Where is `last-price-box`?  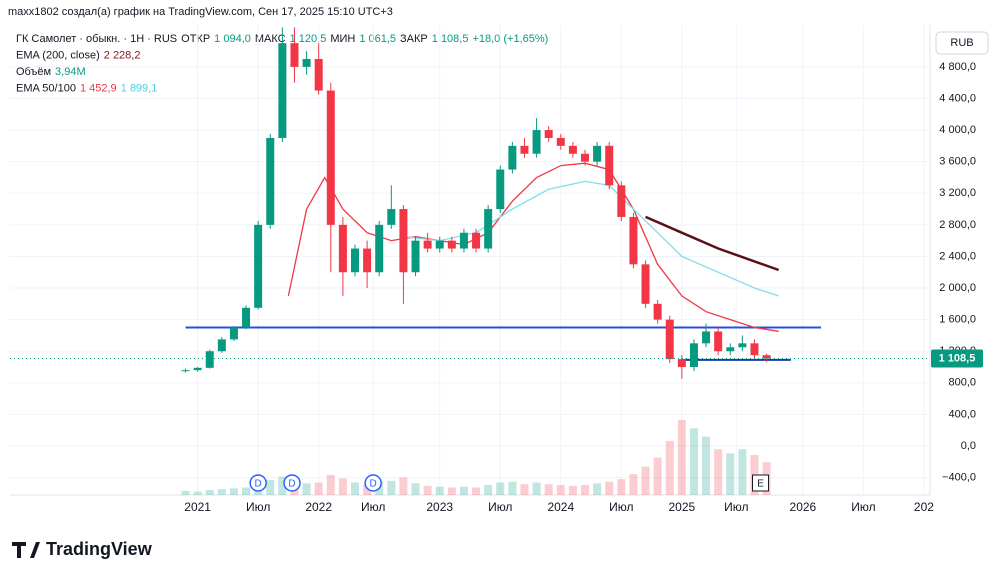
last-price-box is located at coordinates (957, 358).